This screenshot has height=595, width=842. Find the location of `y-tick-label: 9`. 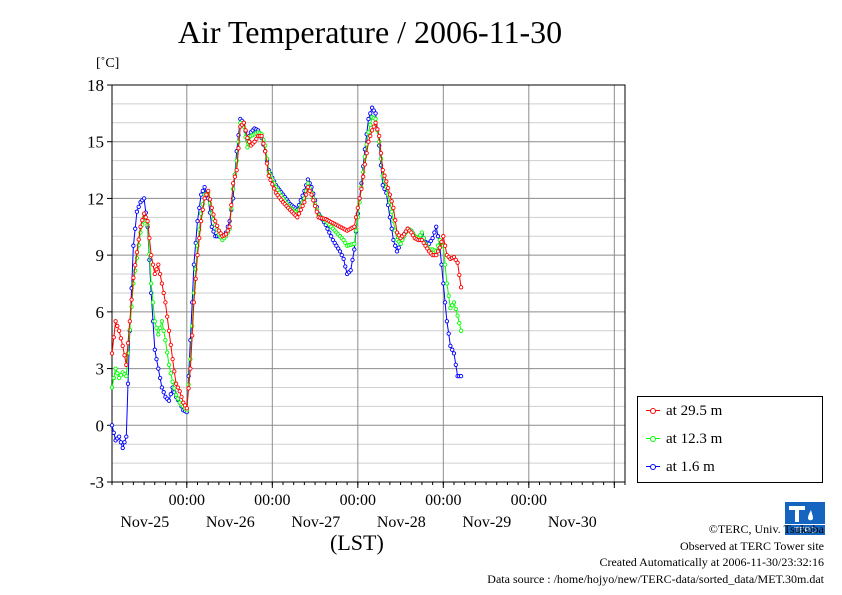

y-tick-label: 9 is located at coordinates (100, 255).